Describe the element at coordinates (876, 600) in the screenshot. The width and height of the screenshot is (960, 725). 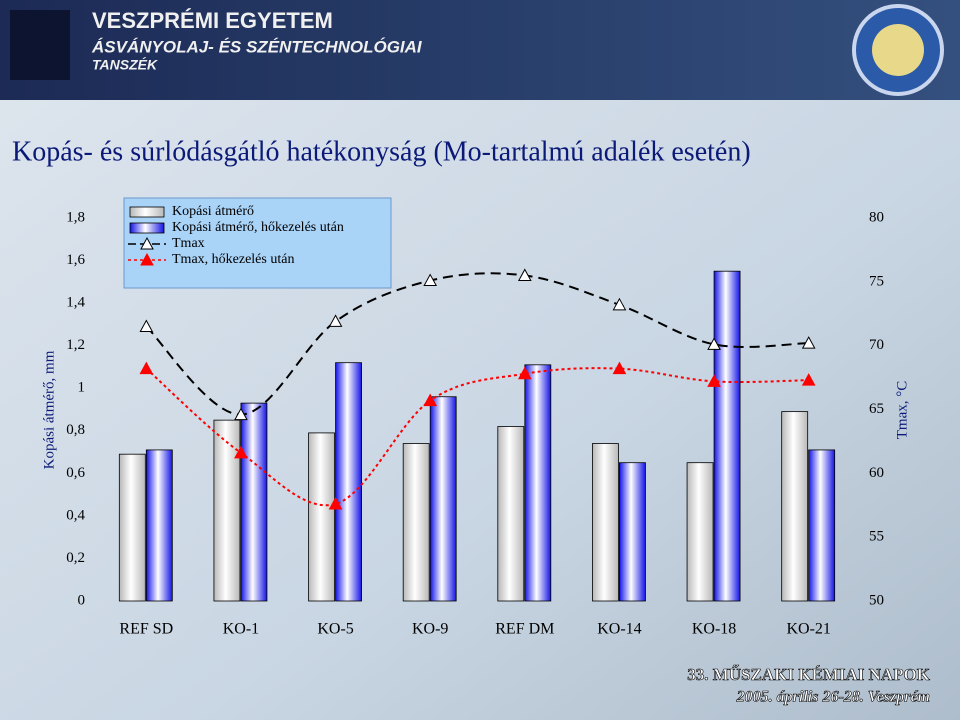
I see `y2-tick-label: 50` at that location.